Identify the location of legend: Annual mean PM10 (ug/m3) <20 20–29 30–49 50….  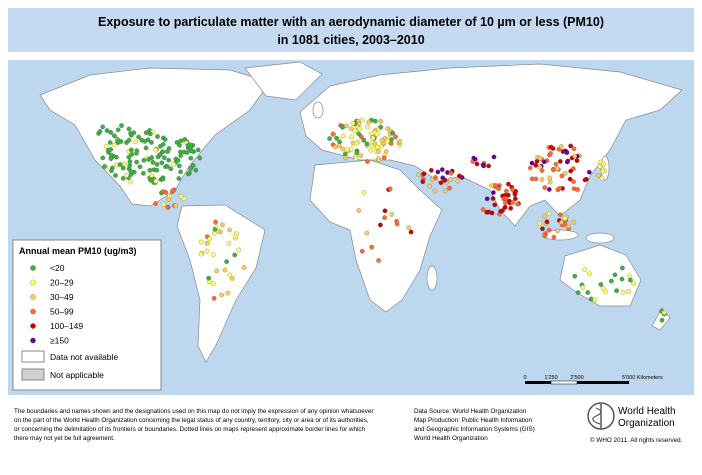
(87, 315).